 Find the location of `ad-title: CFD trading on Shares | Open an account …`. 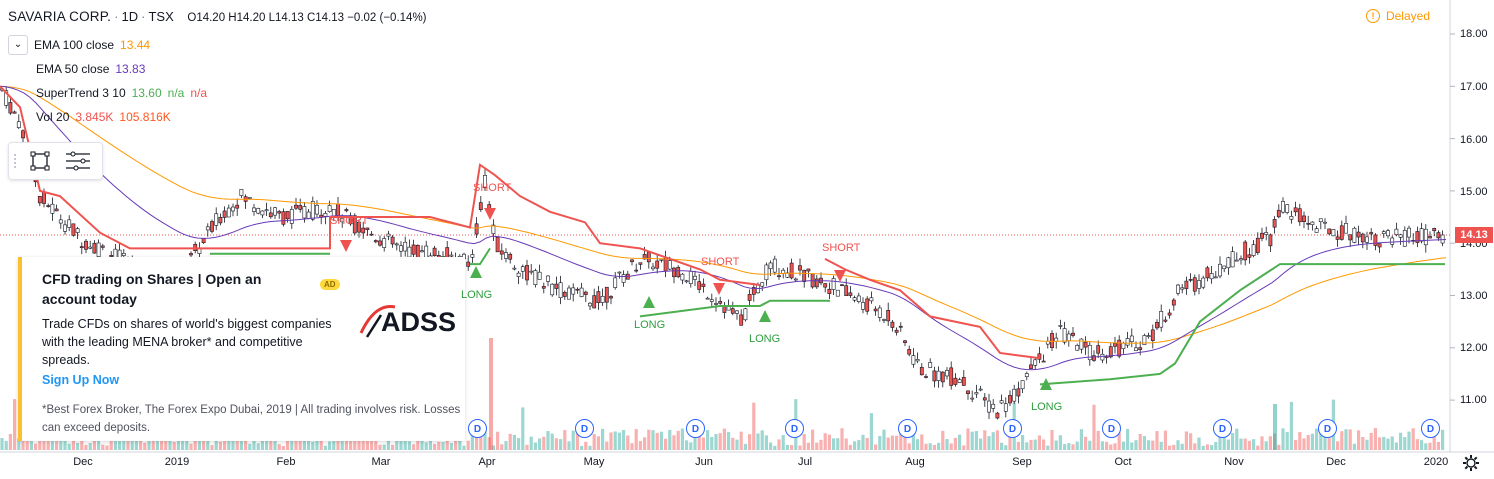

ad-title: CFD trading on Shares | Open an account … is located at coordinates (152, 289).